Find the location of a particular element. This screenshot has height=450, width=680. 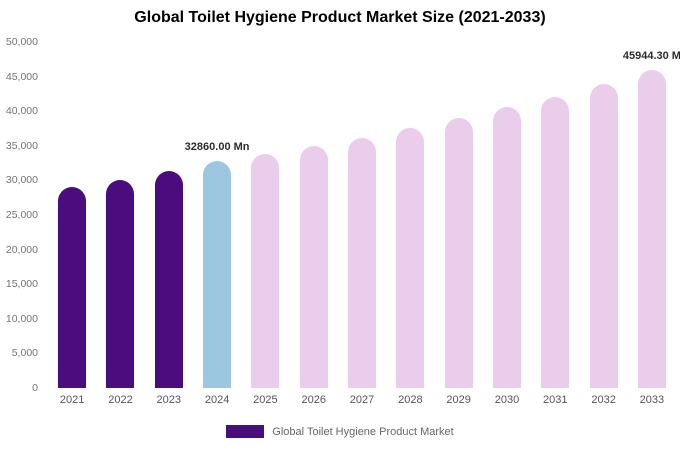

bar-2033 is located at coordinates (651, 229).